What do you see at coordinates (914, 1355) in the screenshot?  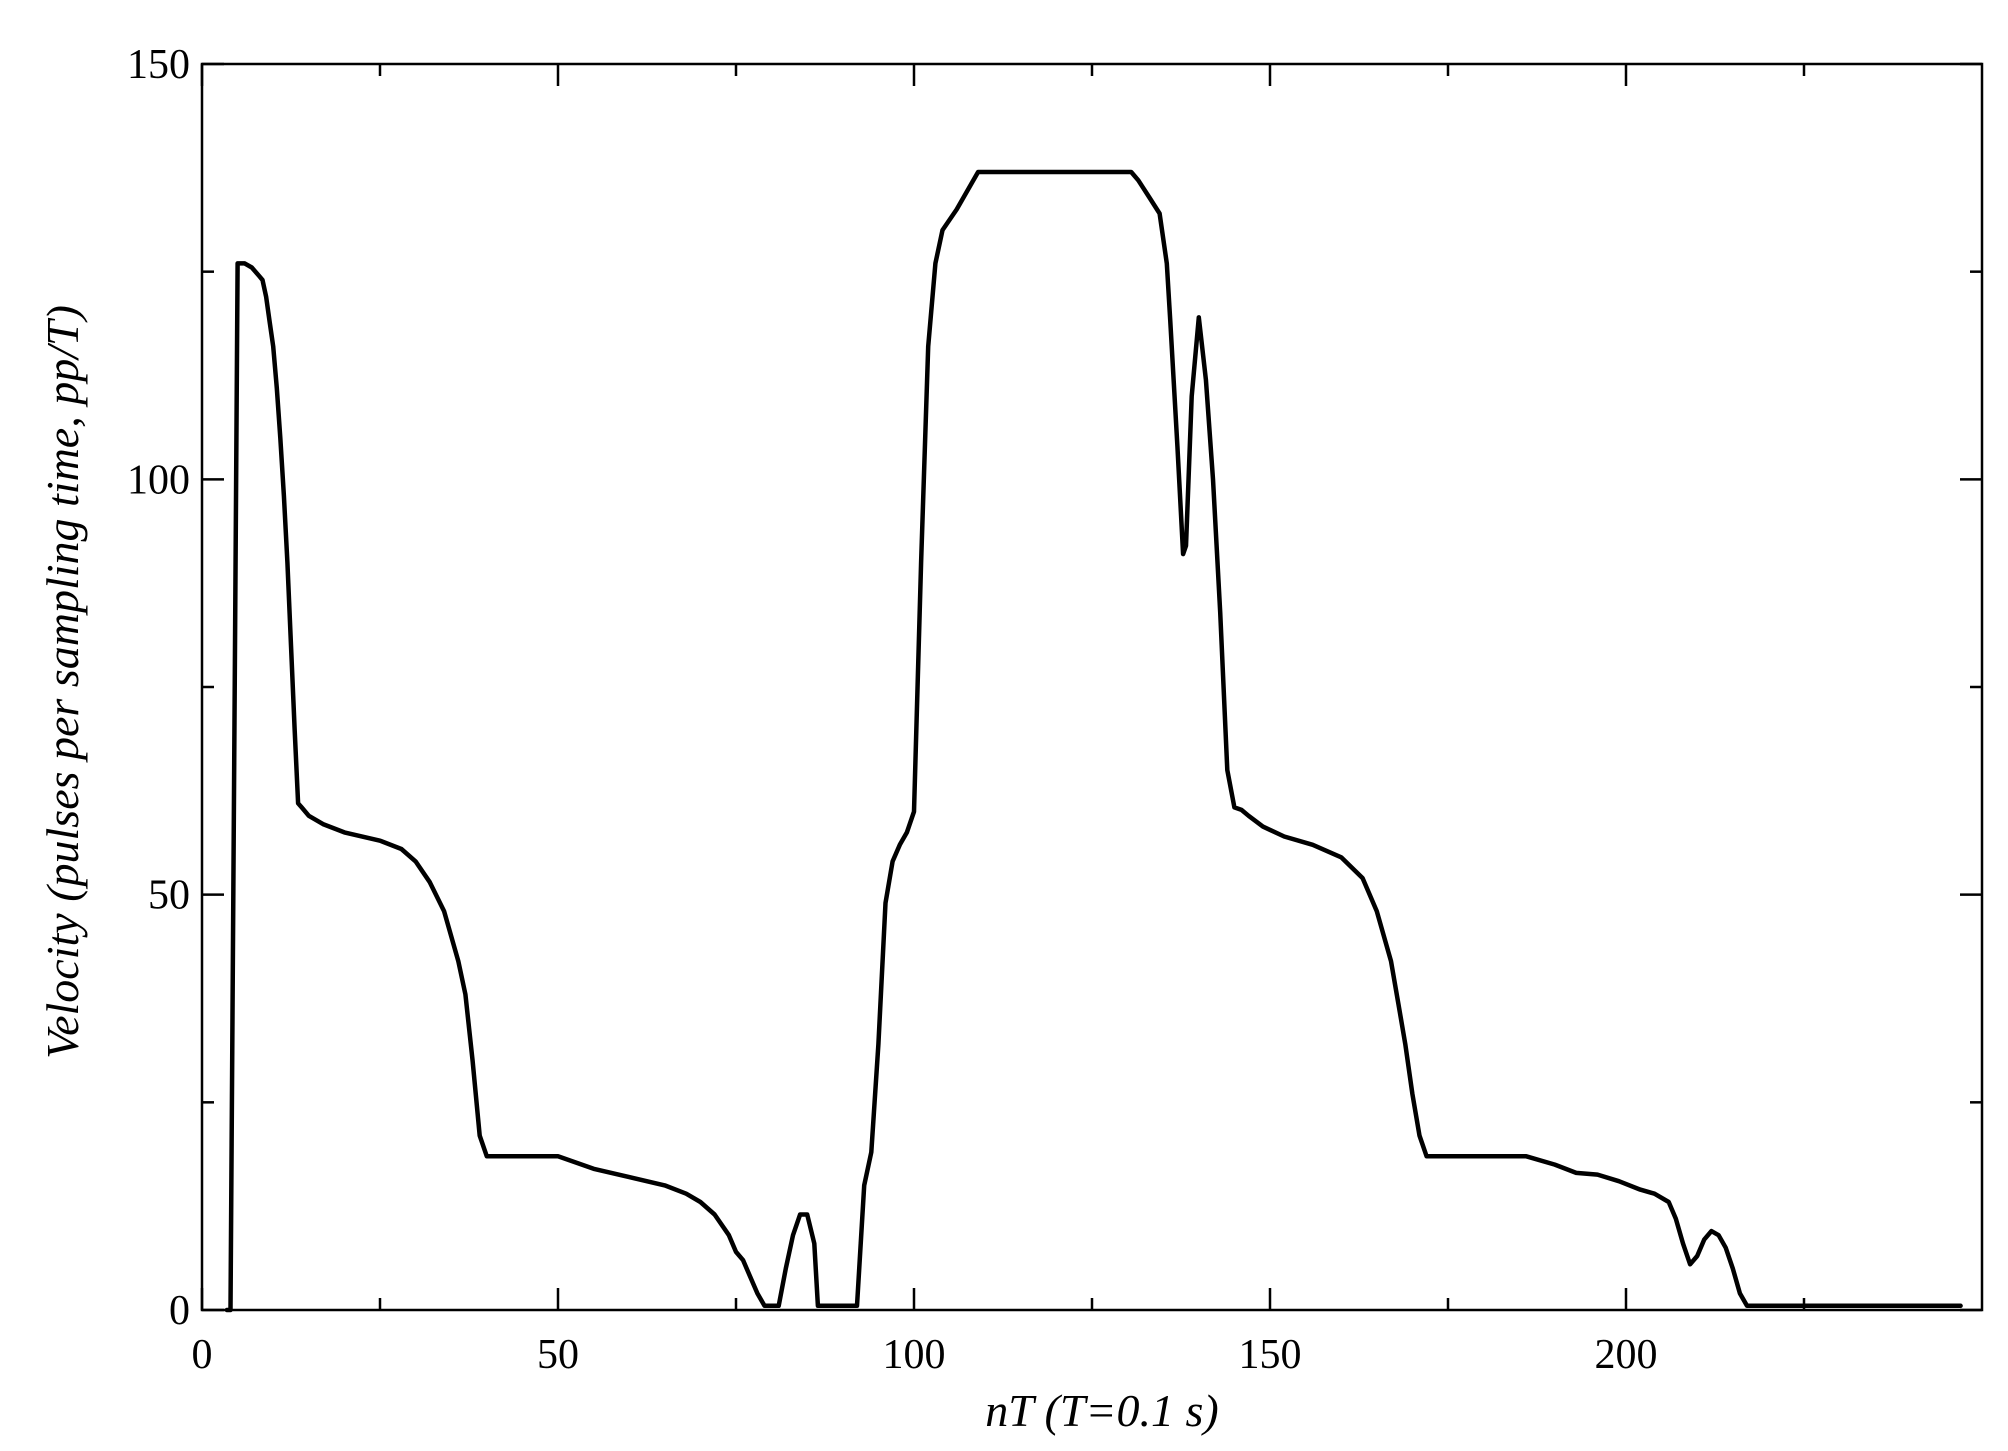 I see `x-tick-label: 100` at bounding box center [914, 1355].